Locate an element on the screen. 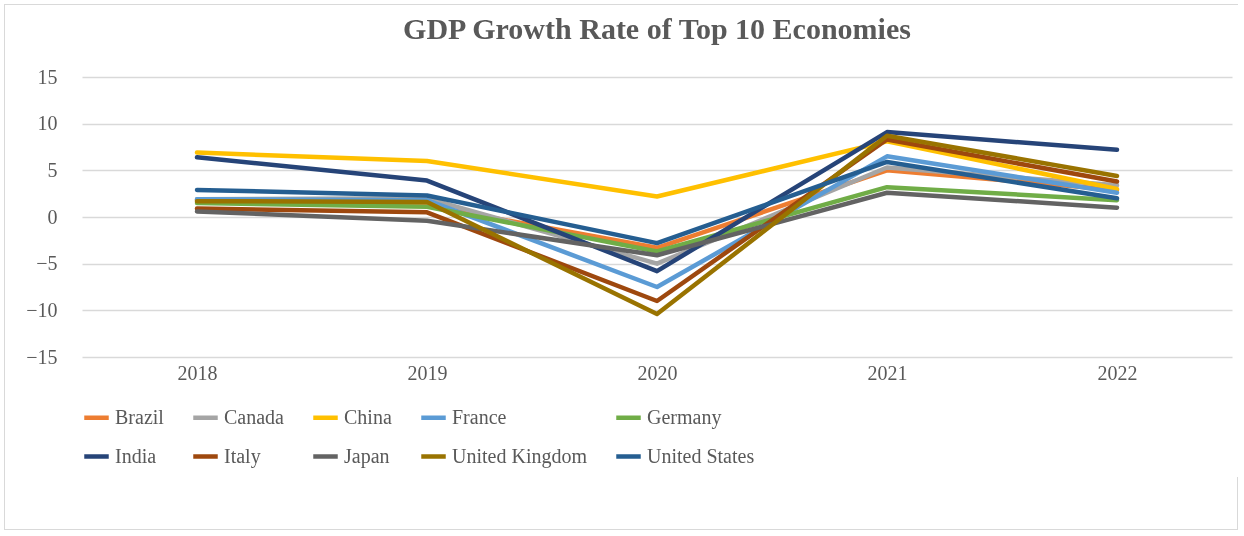 The height and width of the screenshot is (536, 1244). legend-label: United Kingdom is located at coordinates (520, 456).